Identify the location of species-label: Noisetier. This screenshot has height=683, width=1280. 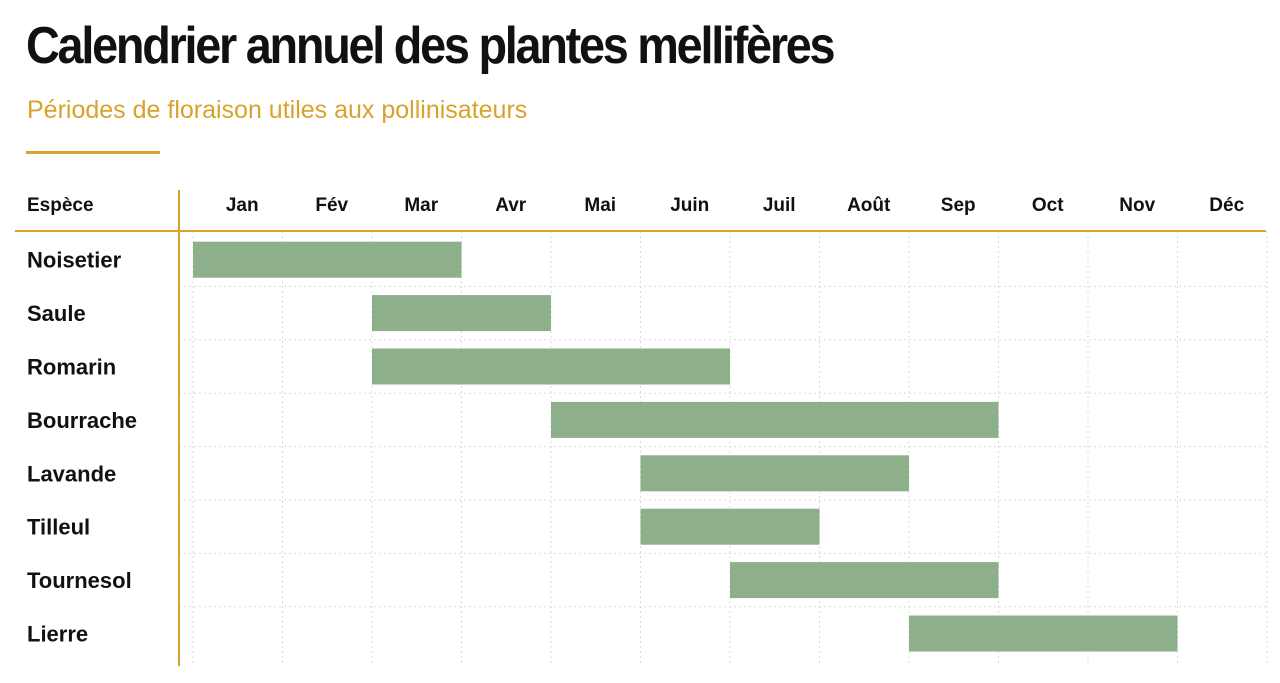
(74, 260).